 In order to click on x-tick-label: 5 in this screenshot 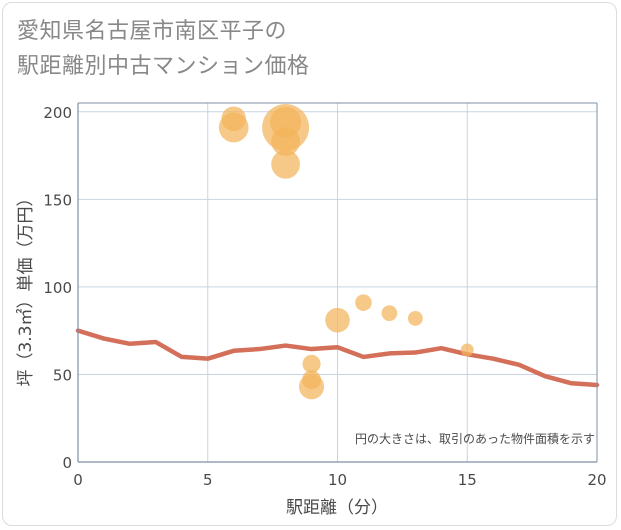, I will do `click(208, 480)`.